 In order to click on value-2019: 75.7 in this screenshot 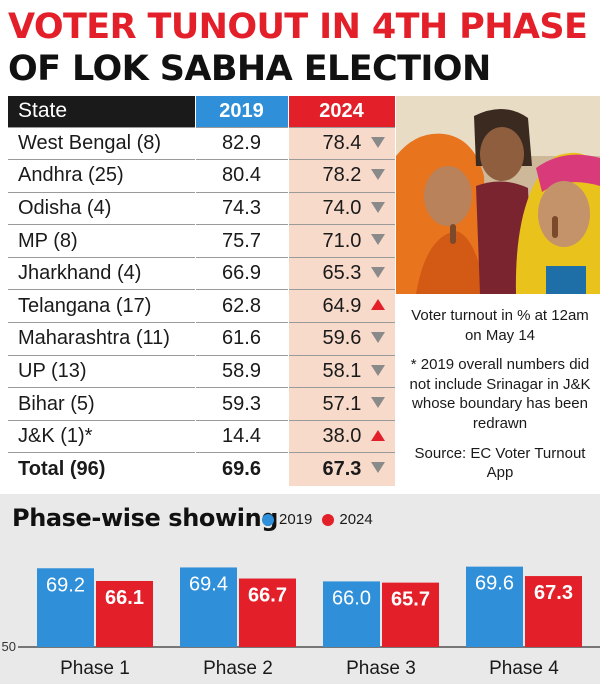, I will do `click(242, 241)`.